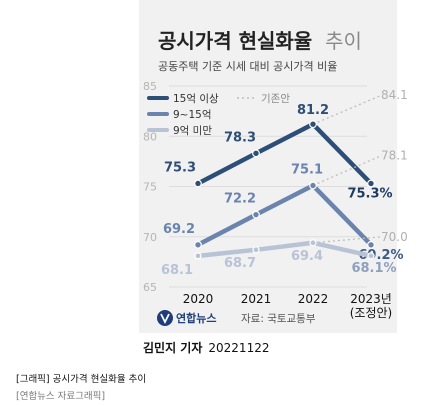 This screenshot has height=406, width=442. I want to click on legend-label-under-9: 9억 미만, so click(192, 131).